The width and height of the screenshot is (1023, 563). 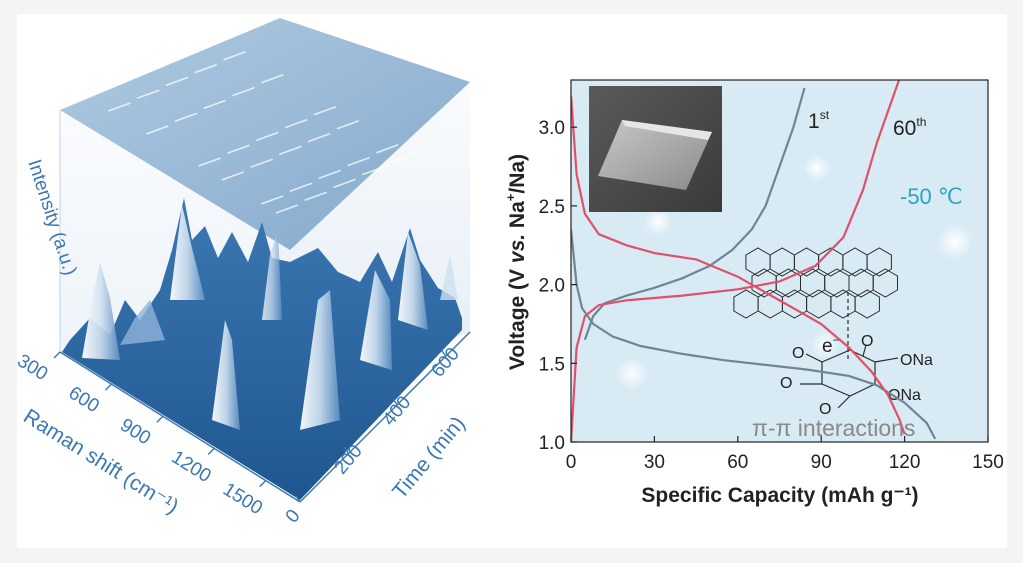 What do you see at coordinates (905, 462) in the screenshot?
I see `x-tick-label: 120` at bounding box center [905, 462].